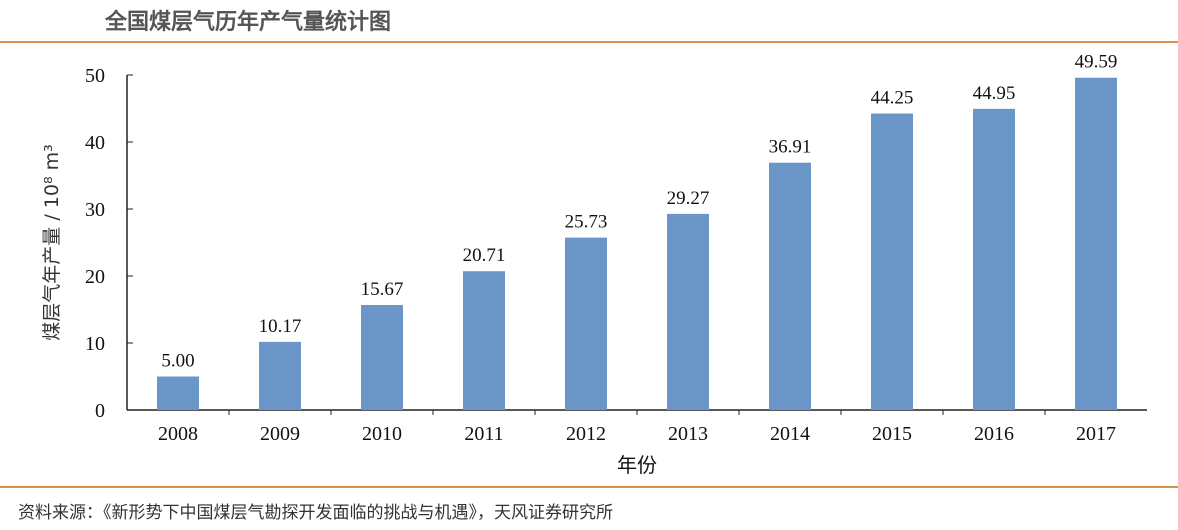  What do you see at coordinates (484, 255) in the screenshot?
I see `data-label-2011: 20.71` at bounding box center [484, 255].